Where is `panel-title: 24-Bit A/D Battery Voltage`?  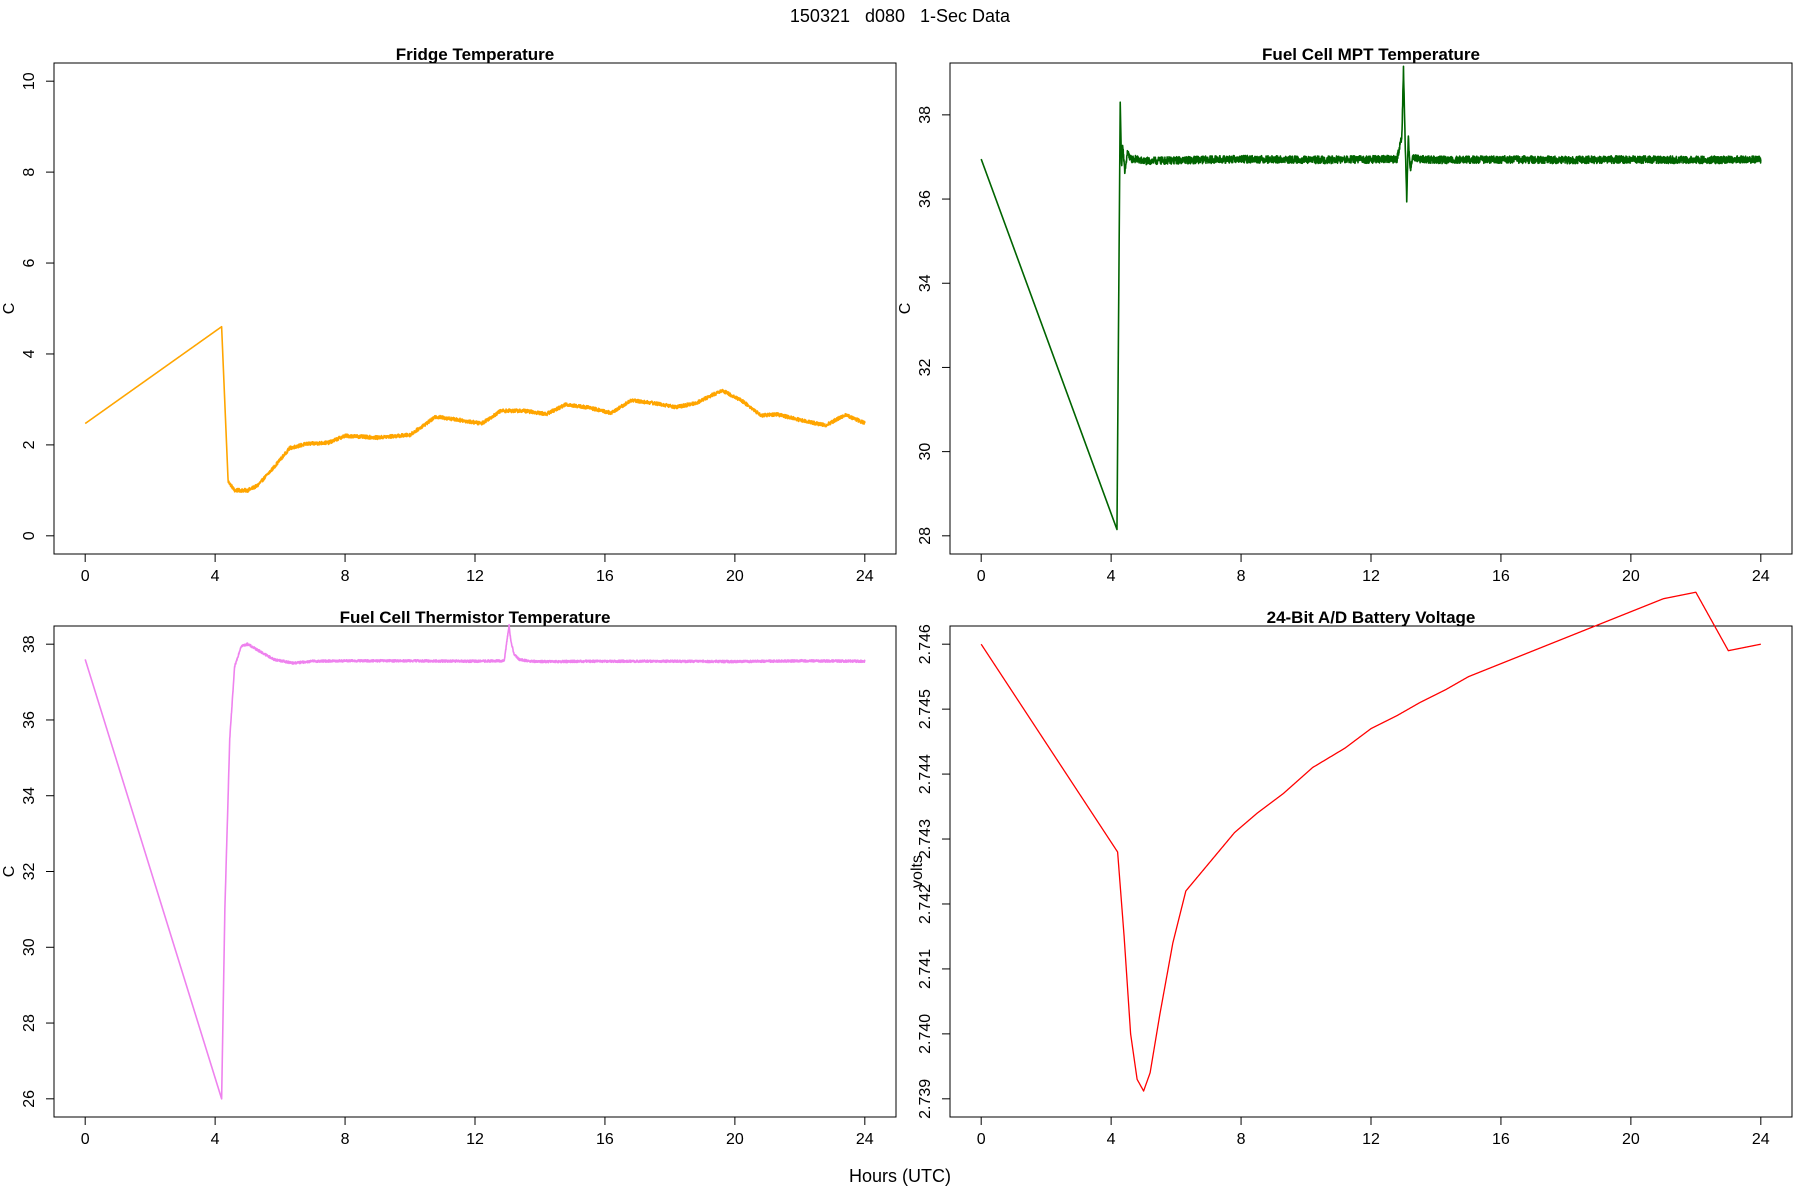
panel-title: 24-Bit A/D Battery Voltage is located at coordinates (1371, 617).